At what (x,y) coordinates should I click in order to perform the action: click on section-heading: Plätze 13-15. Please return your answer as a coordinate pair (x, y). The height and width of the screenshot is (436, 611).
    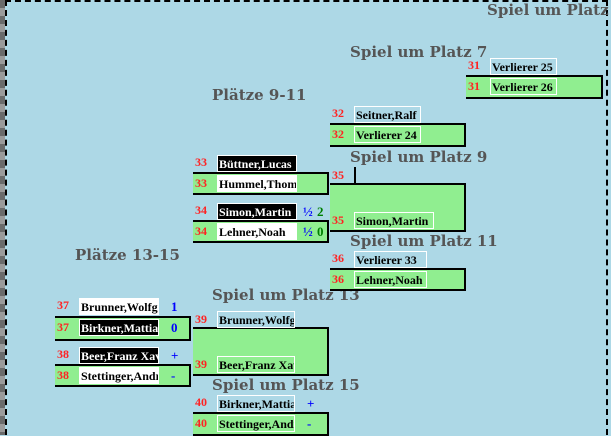
    Looking at the image, I should click on (127, 255).